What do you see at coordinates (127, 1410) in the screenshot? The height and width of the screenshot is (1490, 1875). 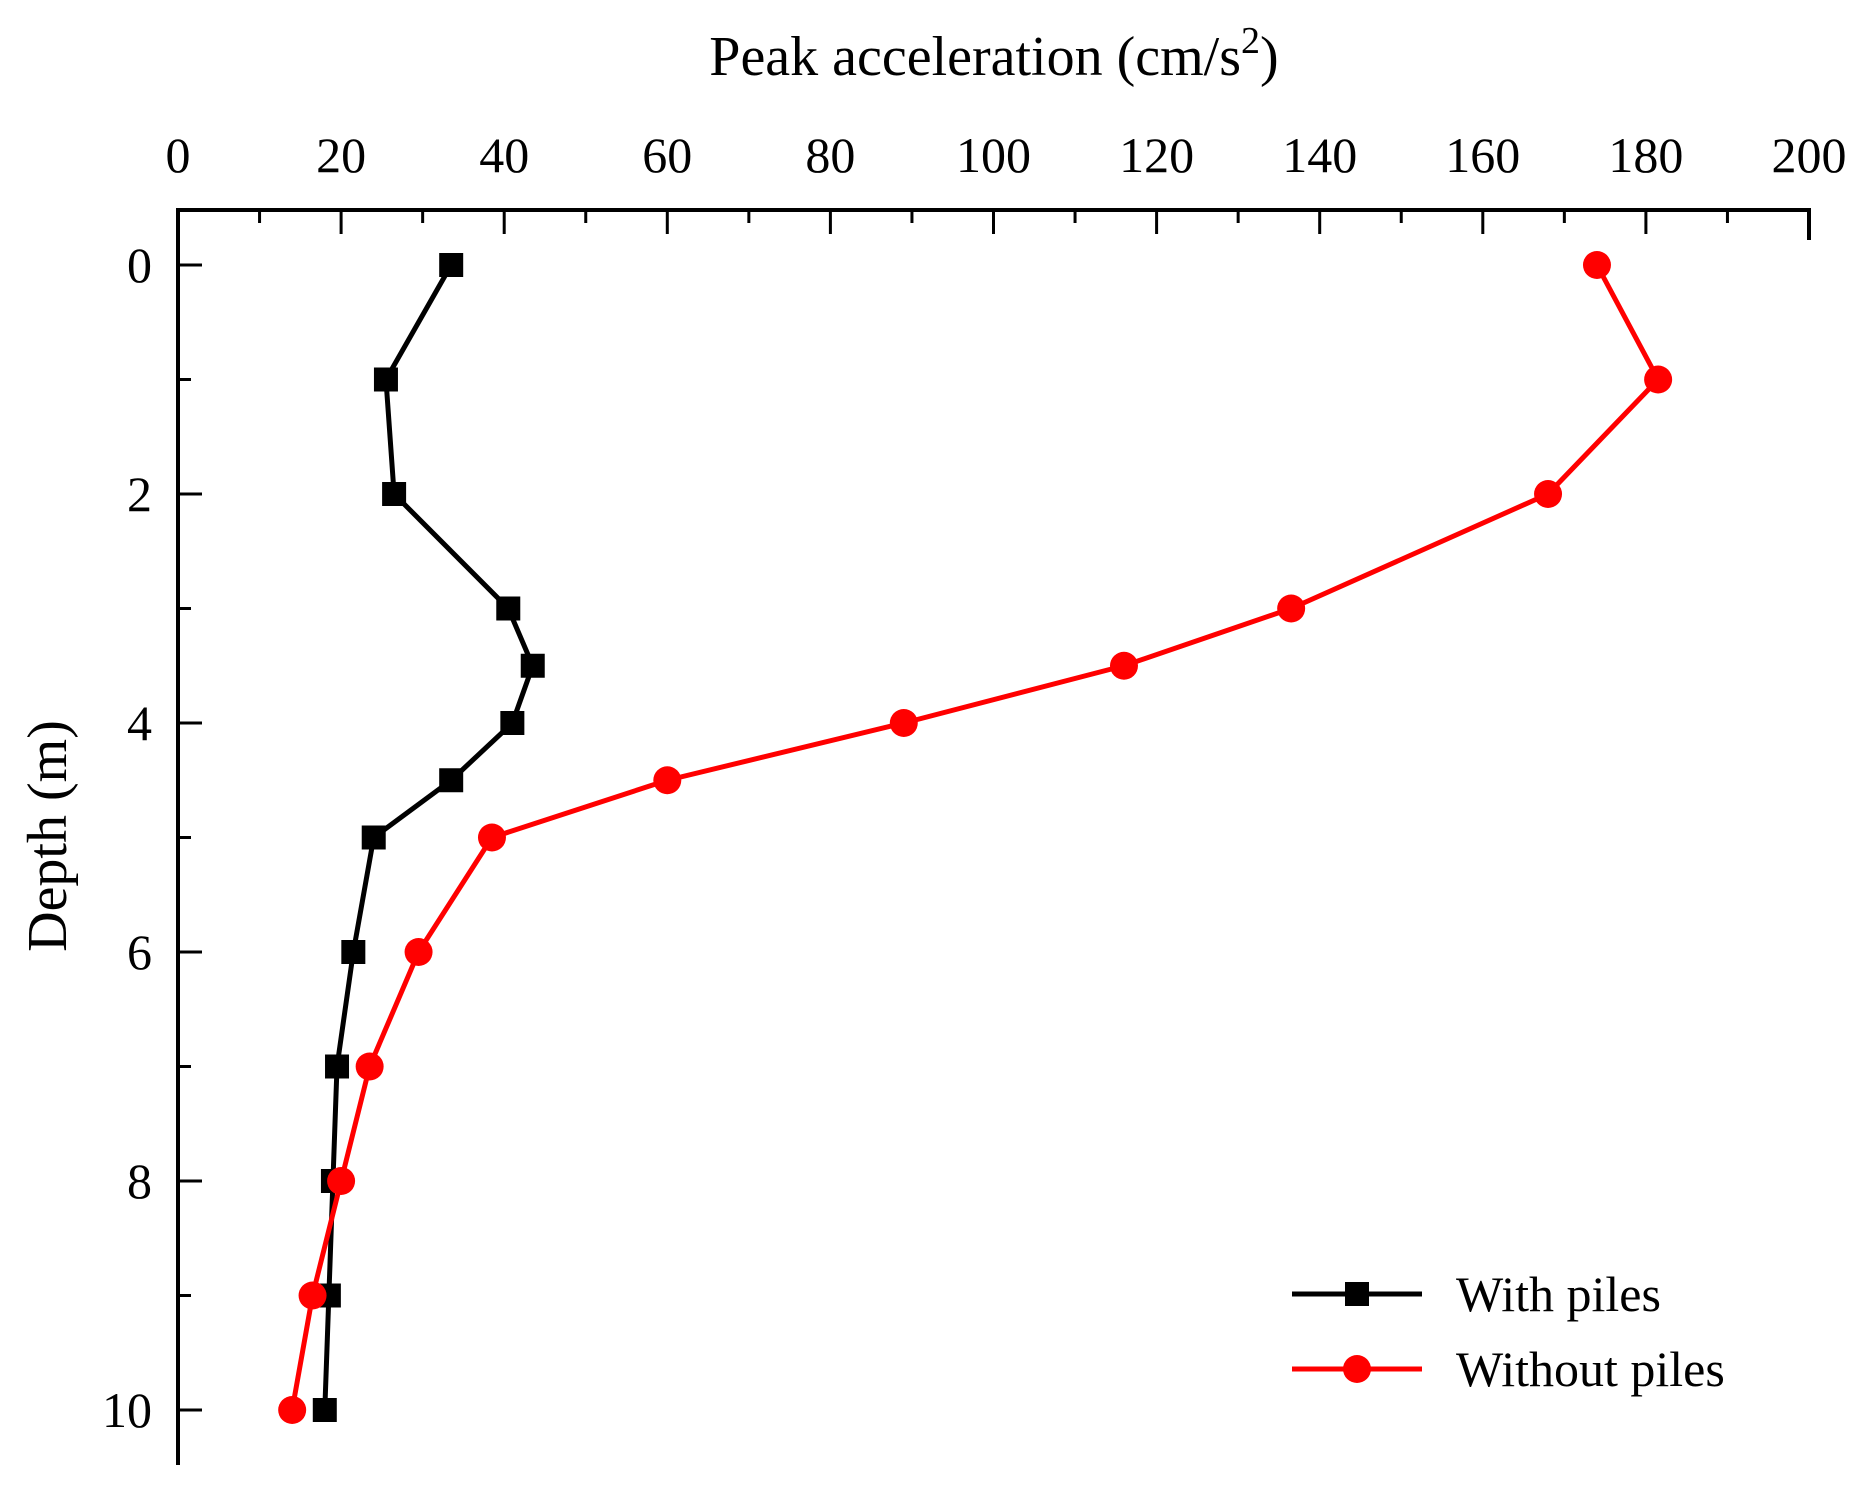 I see `y-tick-label: 10` at bounding box center [127, 1410].